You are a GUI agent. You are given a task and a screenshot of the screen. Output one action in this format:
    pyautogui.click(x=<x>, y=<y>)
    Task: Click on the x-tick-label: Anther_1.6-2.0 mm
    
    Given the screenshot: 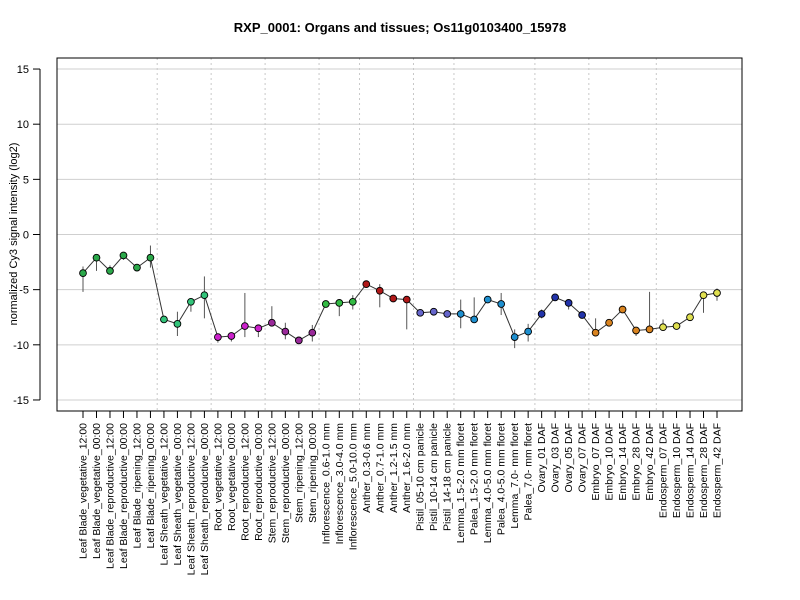 What is the action you would take?
    pyautogui.click(x=407, y=468)
    